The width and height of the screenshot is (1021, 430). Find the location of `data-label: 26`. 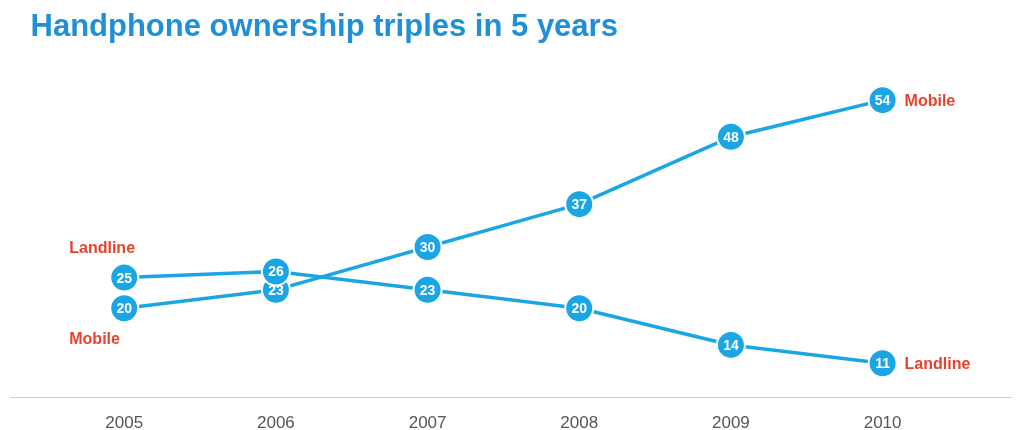

data-label: 26 is located at coordinates (276, 271).